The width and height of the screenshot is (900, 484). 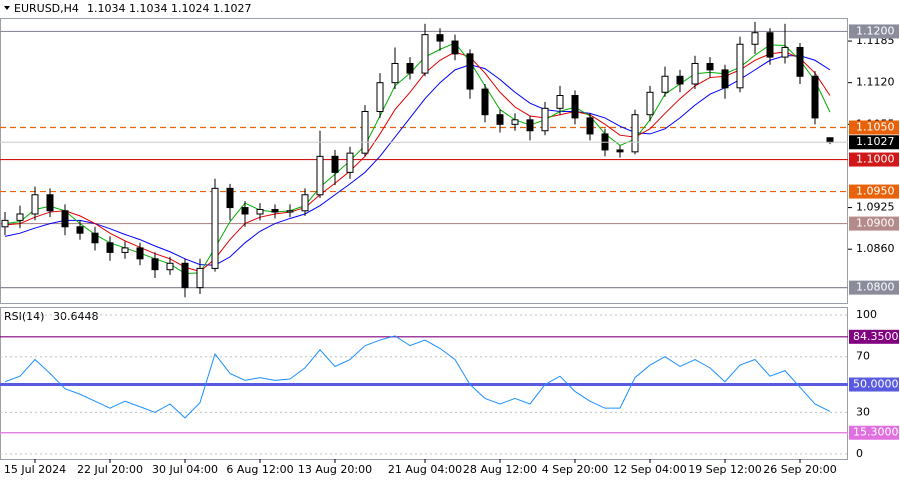 What do you see at coordinates (875, 207) in the screenshot?
I see `y-tick-label: 1.0925` at bounding box center [875, 207].